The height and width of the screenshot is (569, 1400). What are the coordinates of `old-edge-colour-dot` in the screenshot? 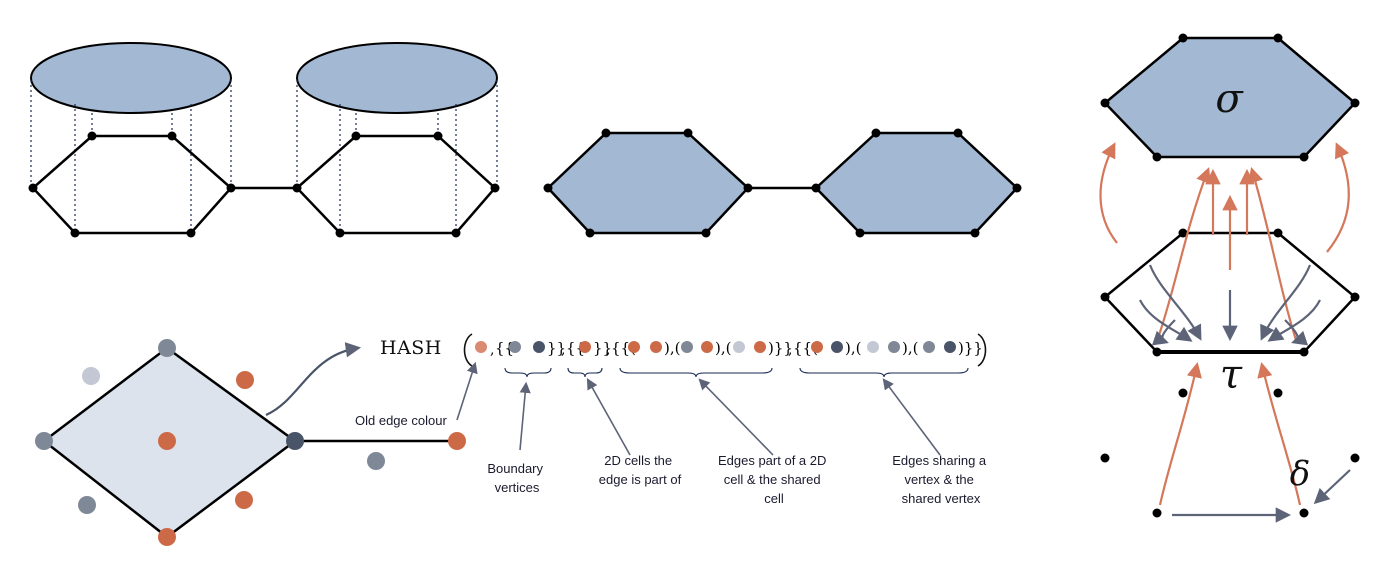 It's located at (481, 347).